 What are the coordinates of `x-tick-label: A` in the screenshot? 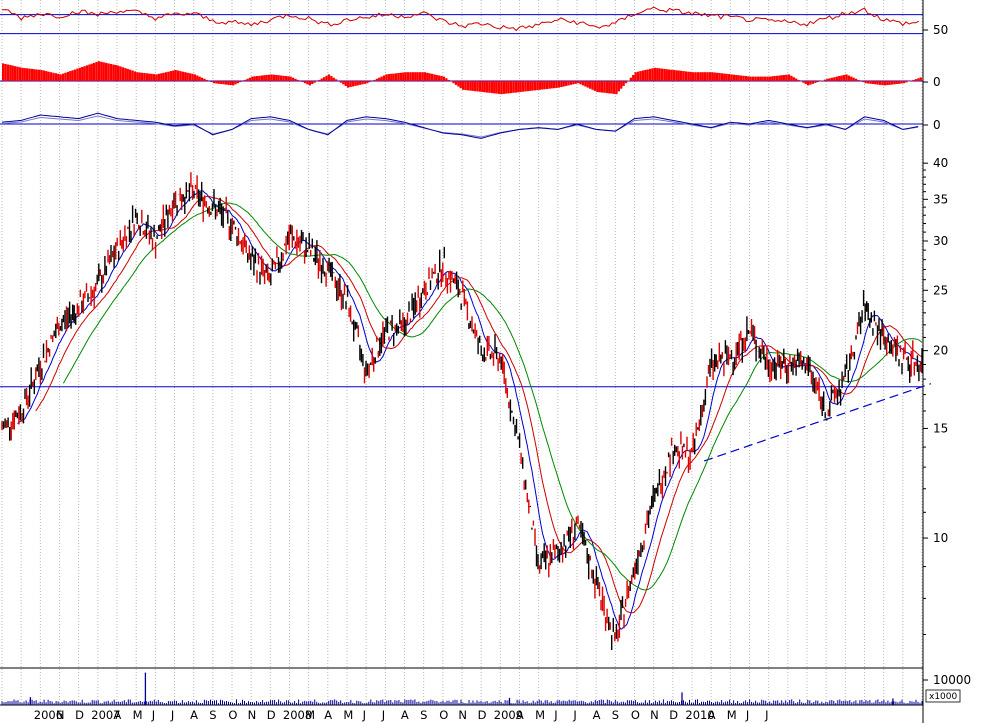 It's located at (405, 715).